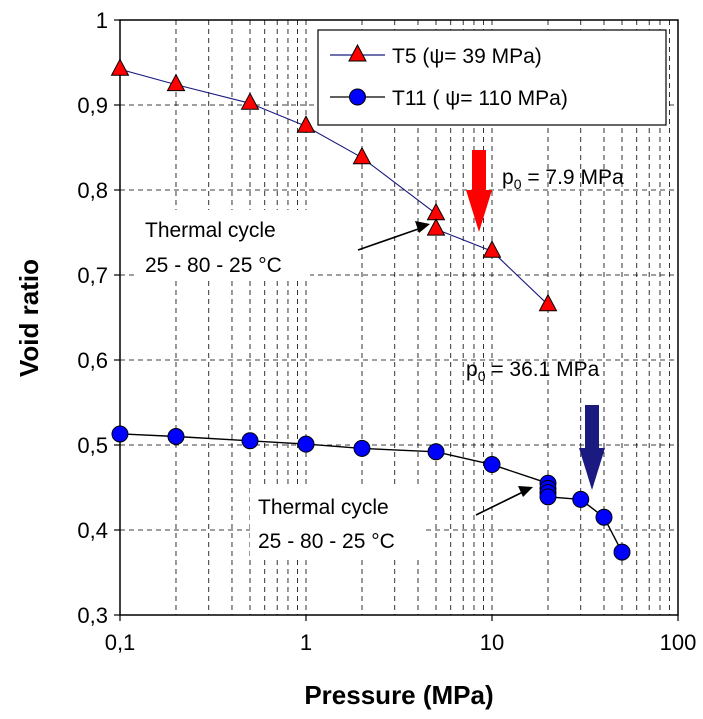 This screenshot has width=703, height=719. What do you see at coordinates (542, 369) in the screenshot?
I see `p0-t11-label-rest: = 36.1 MPa` at bounding box center [542, 369].